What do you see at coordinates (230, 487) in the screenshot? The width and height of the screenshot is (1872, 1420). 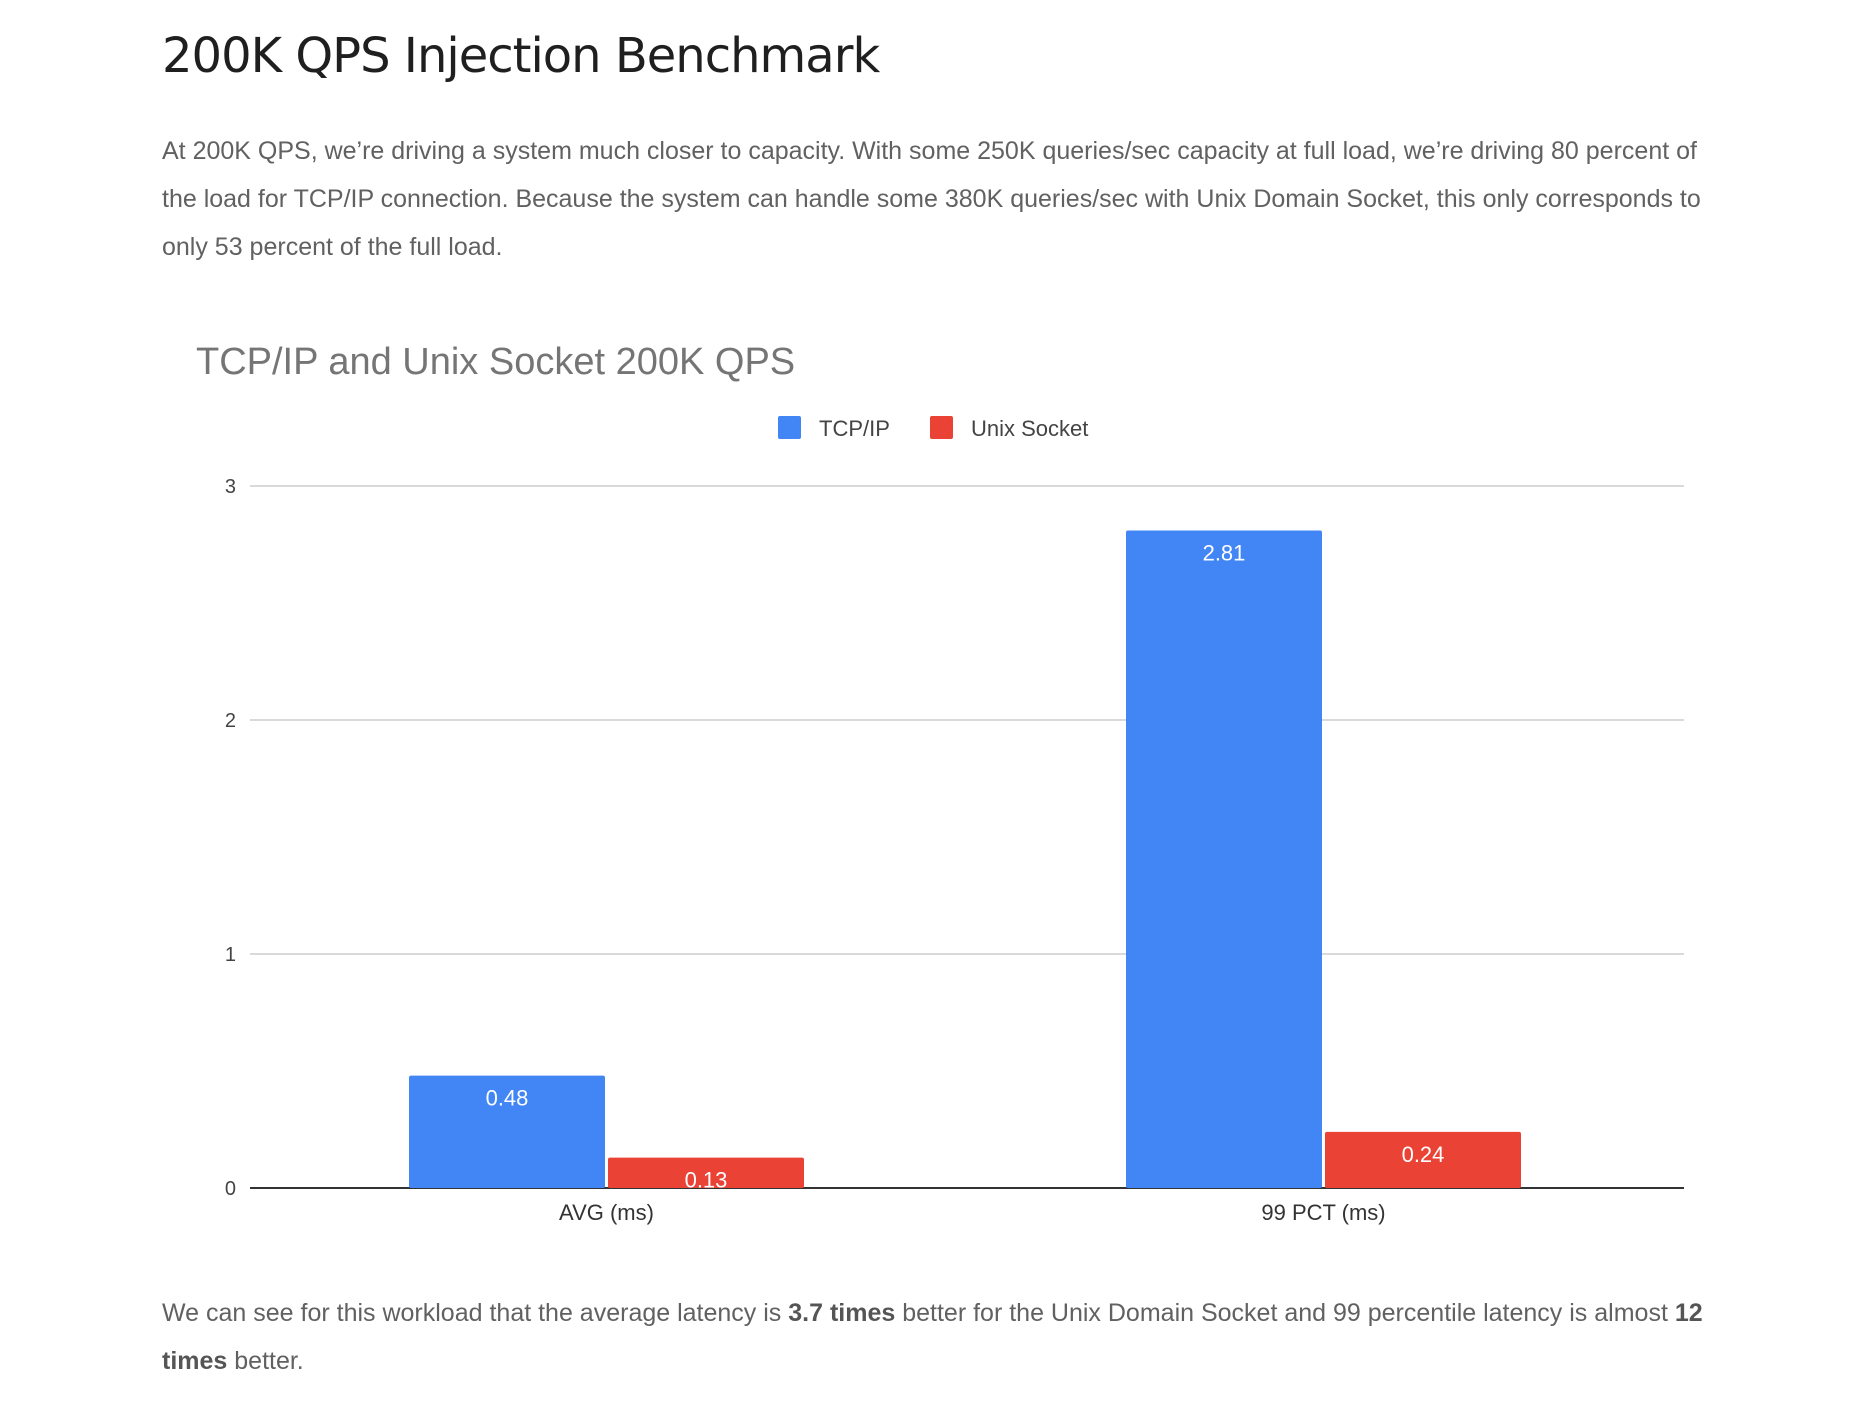 I see `y-tick-label: 3` at bounding box center [230, 487].